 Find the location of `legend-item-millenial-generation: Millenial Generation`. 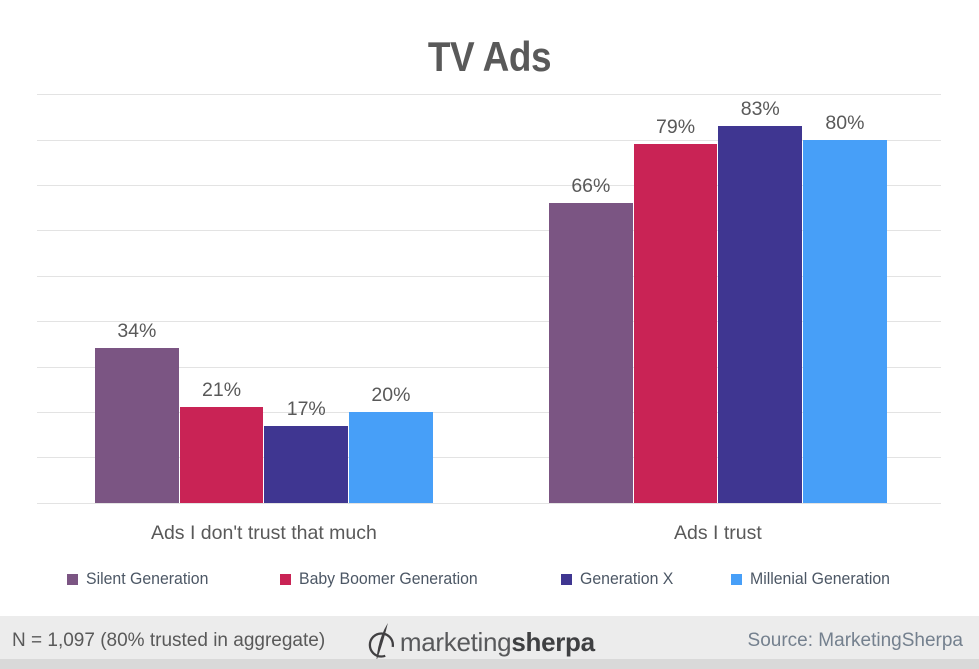

legend-item-millenial-generation: Millenial Generation is located at coordinates (813, 579).